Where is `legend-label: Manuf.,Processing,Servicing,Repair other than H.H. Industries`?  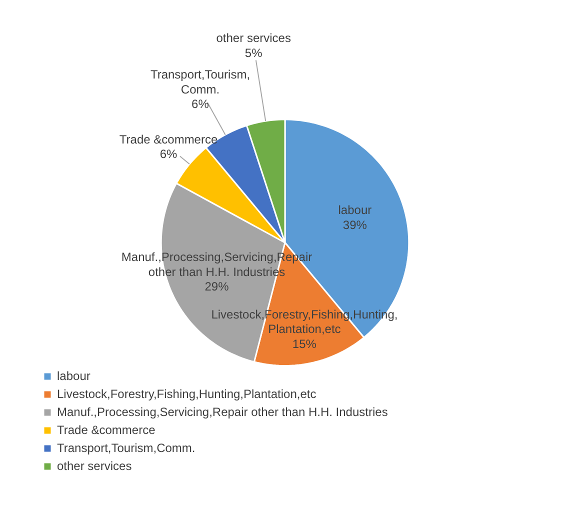
legend-label: Manuf.,Processing,Servicing,Repair other than H.H. Industries is located at coordinates (222, 412).